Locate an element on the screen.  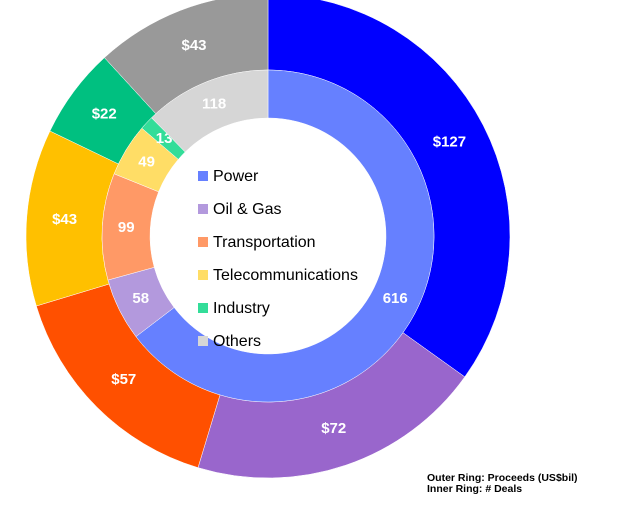
legend-label: Power is located at coordinates (236, 176).